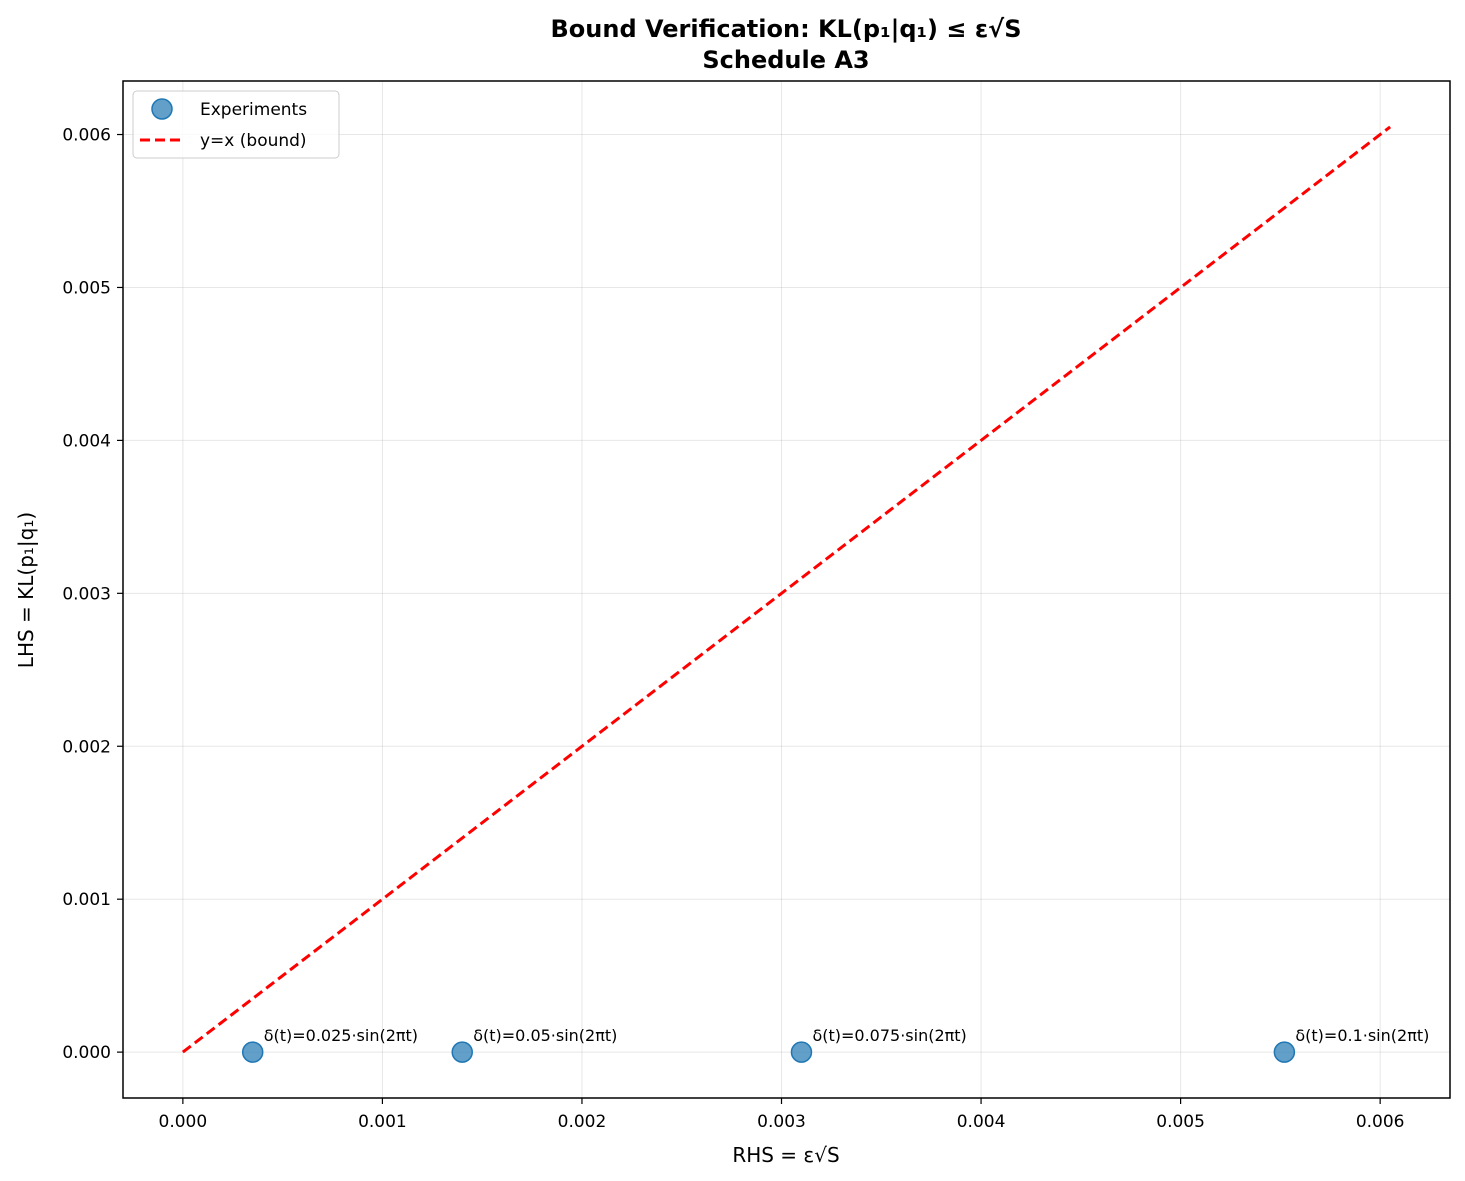 The width and height of the screenshot is (1465, 1181). What do you see at coordinates (1380, 1122) in the screenshot?
I see `x-tick-label: 0.006` at bounding box center [1380, 1122].